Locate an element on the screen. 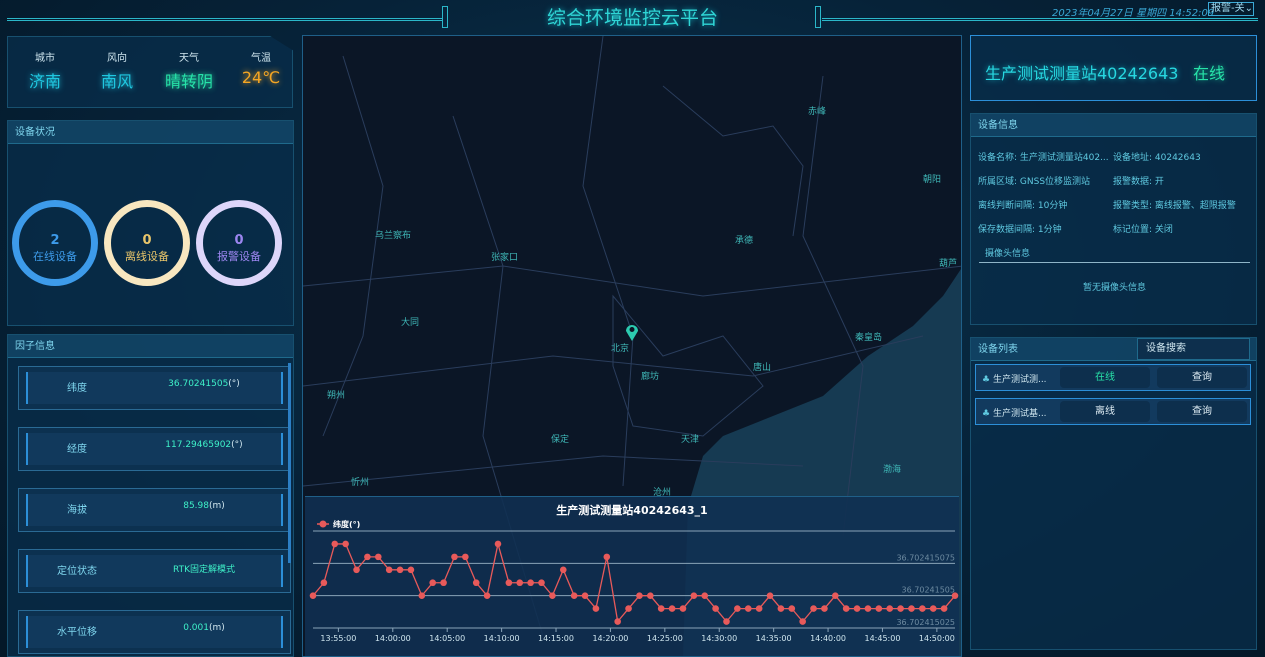 The width and height of the screenshot is (1265, 657). y-tick-label: 36.70241505 is located at coordinates (928, 590).